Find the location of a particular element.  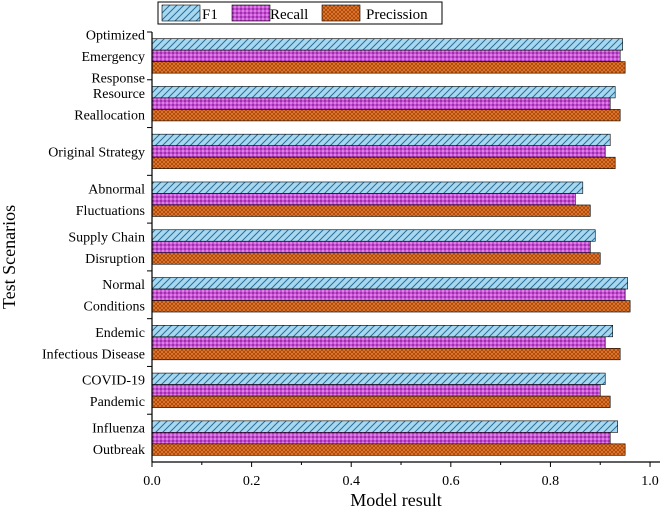

category-label-5: Normal Conditions is located at coordinates (115, 296).